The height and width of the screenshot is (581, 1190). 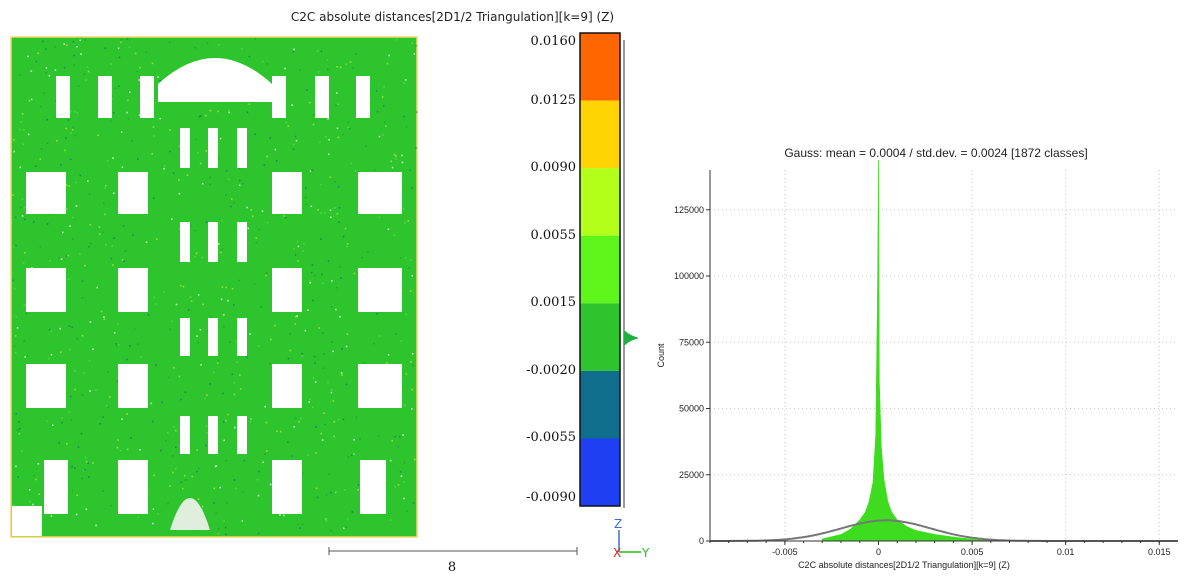 What do you see at coordinates (453, 551) in the screenshot?
I see `scale-bar` at bounding box center [453, 551].